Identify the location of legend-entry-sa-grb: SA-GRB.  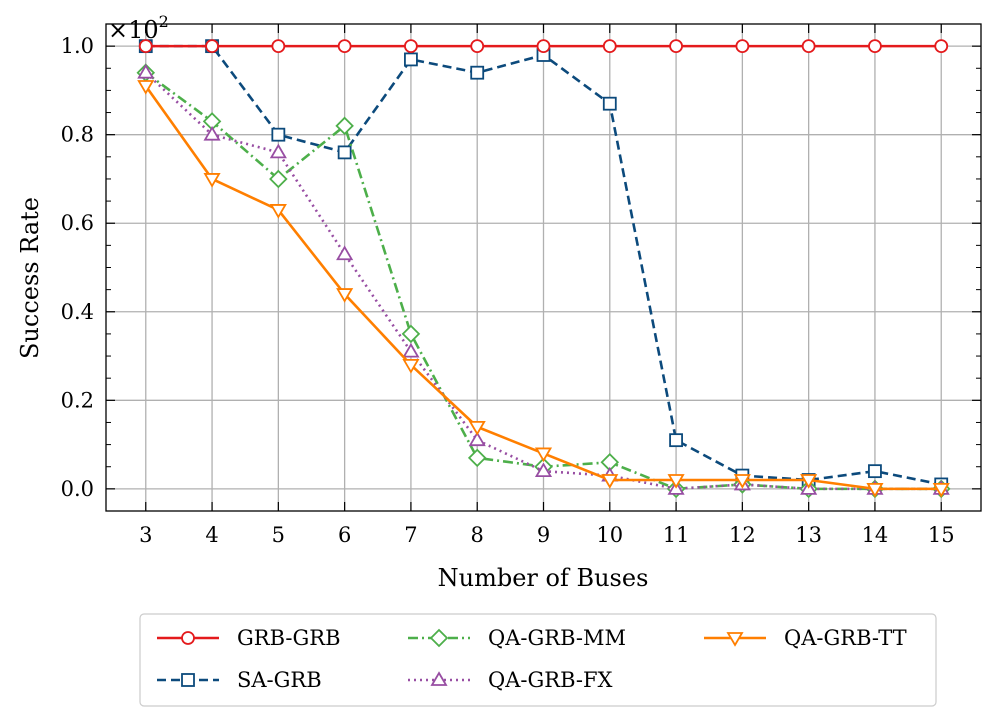
(239, 680).